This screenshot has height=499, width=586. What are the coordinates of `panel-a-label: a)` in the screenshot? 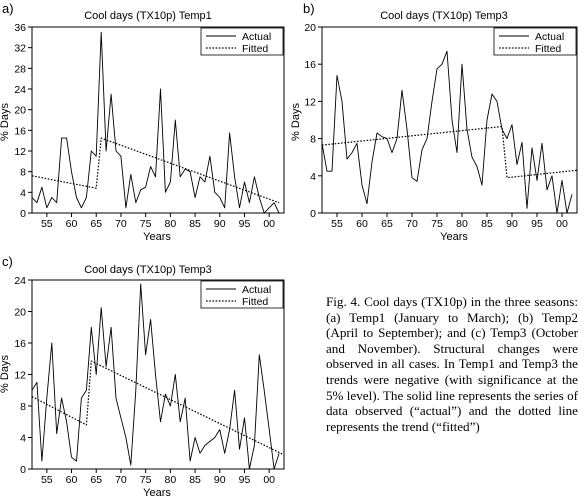 It's located at (8, 8).